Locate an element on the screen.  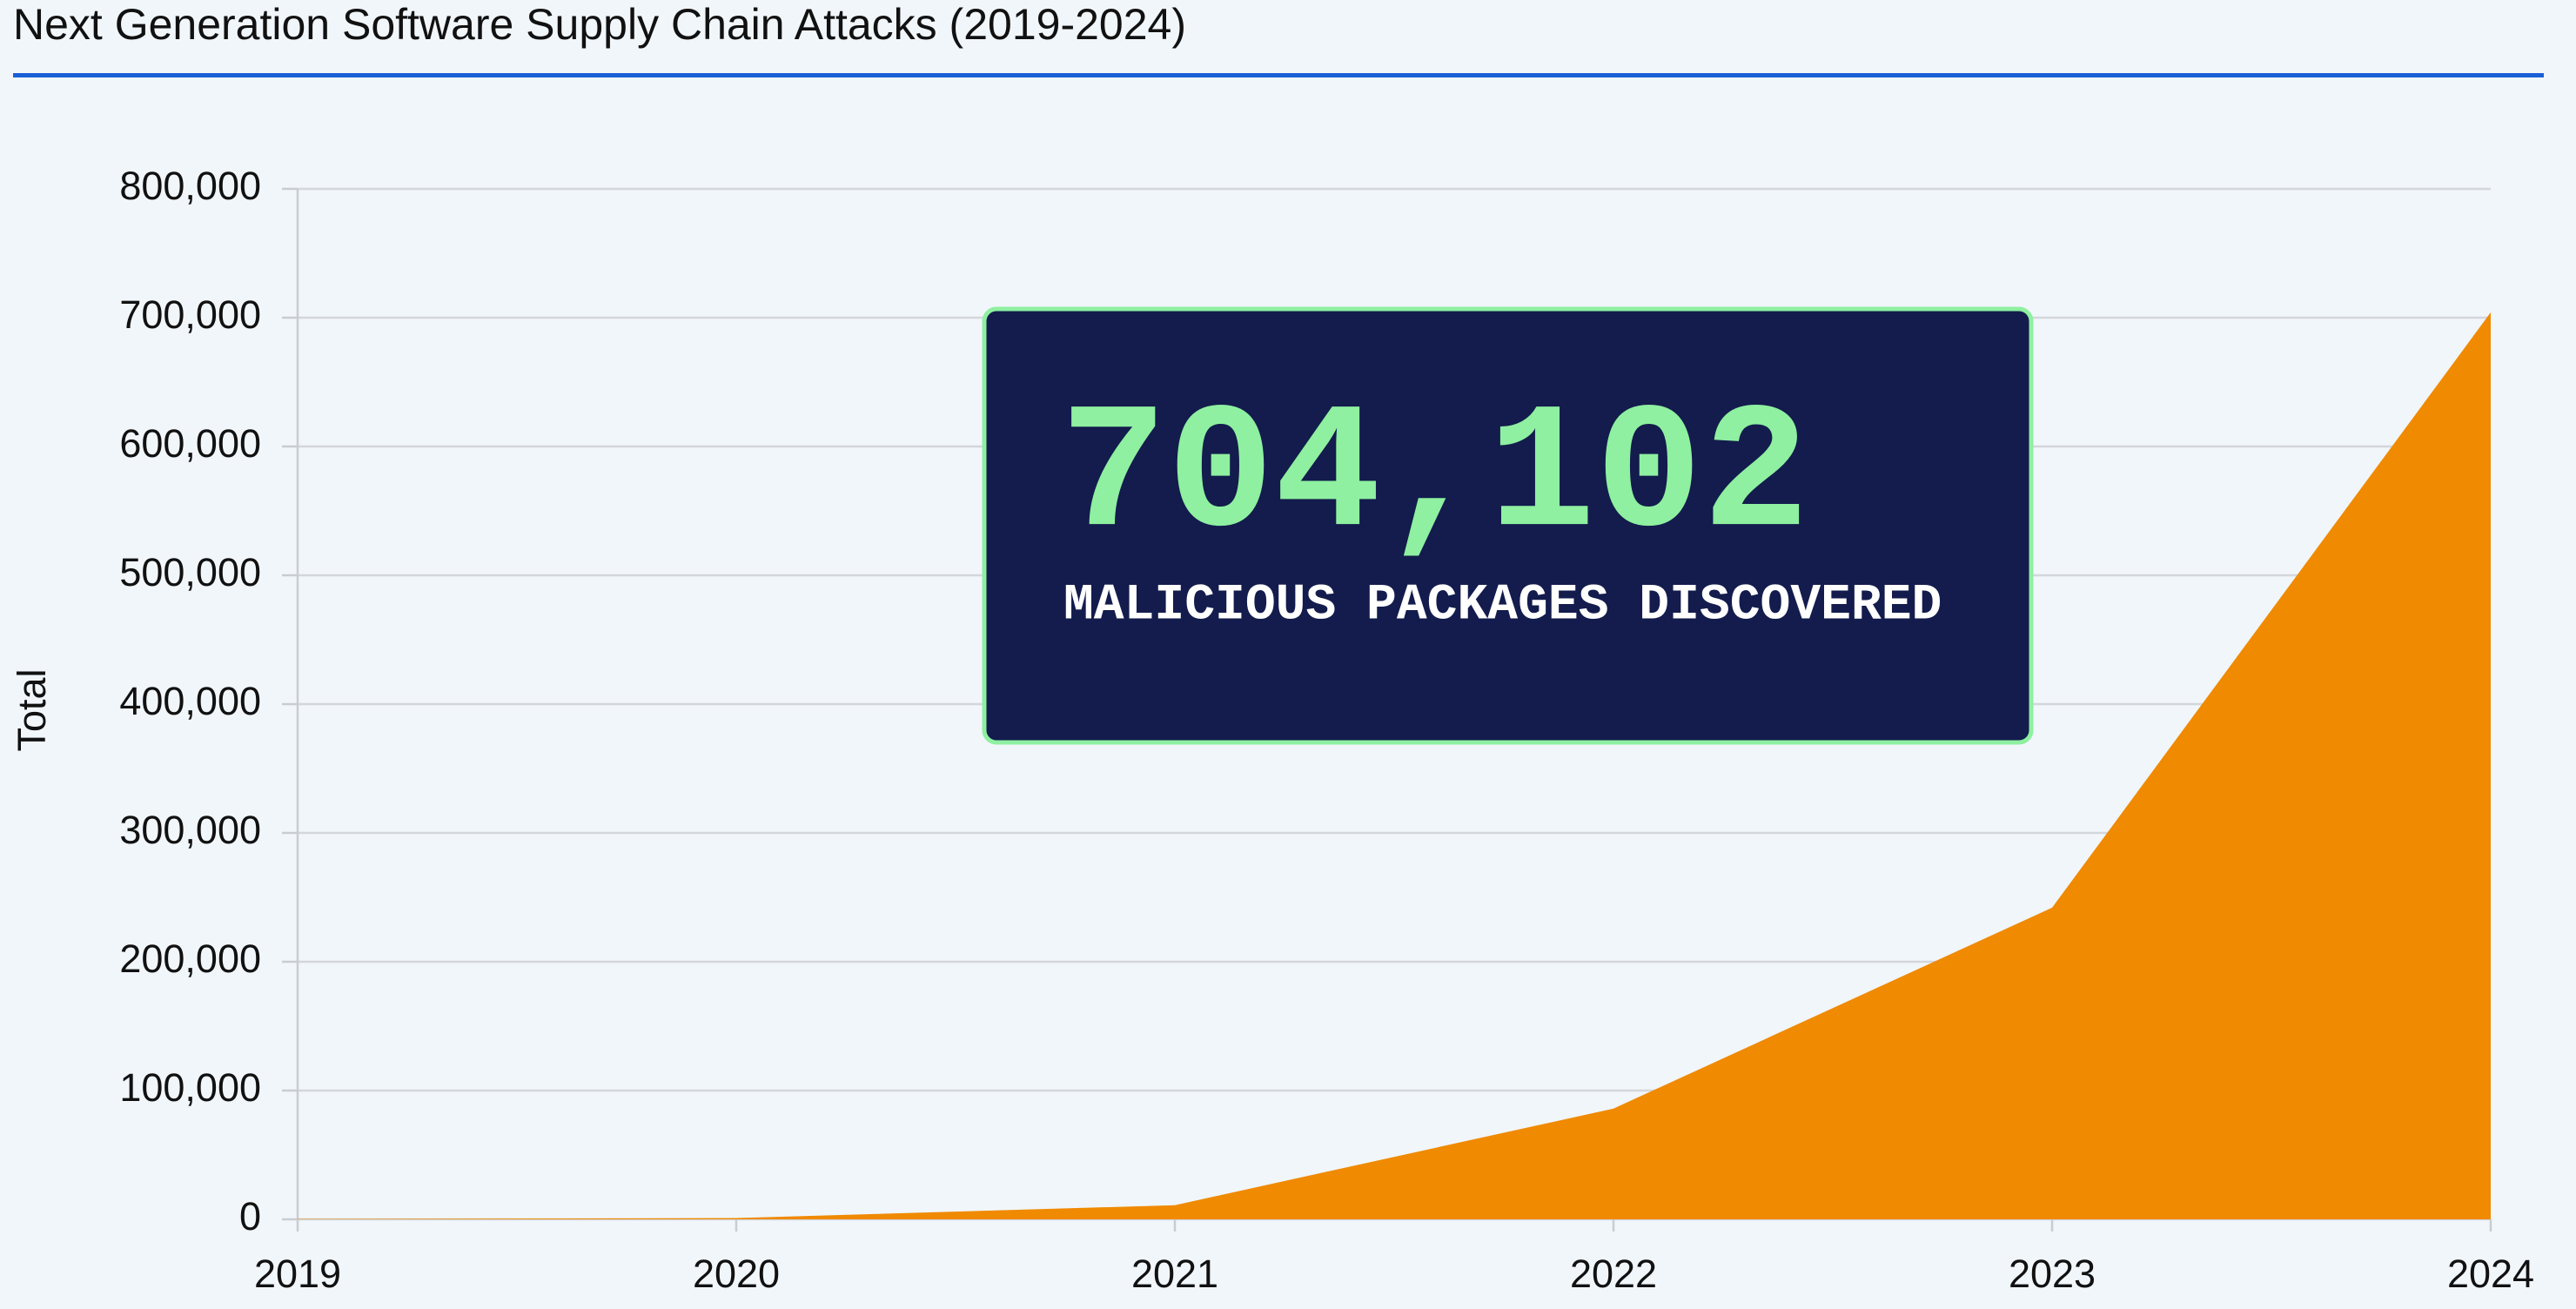
x-tick-label: 2023 is located at coordinates (2052, 1274).